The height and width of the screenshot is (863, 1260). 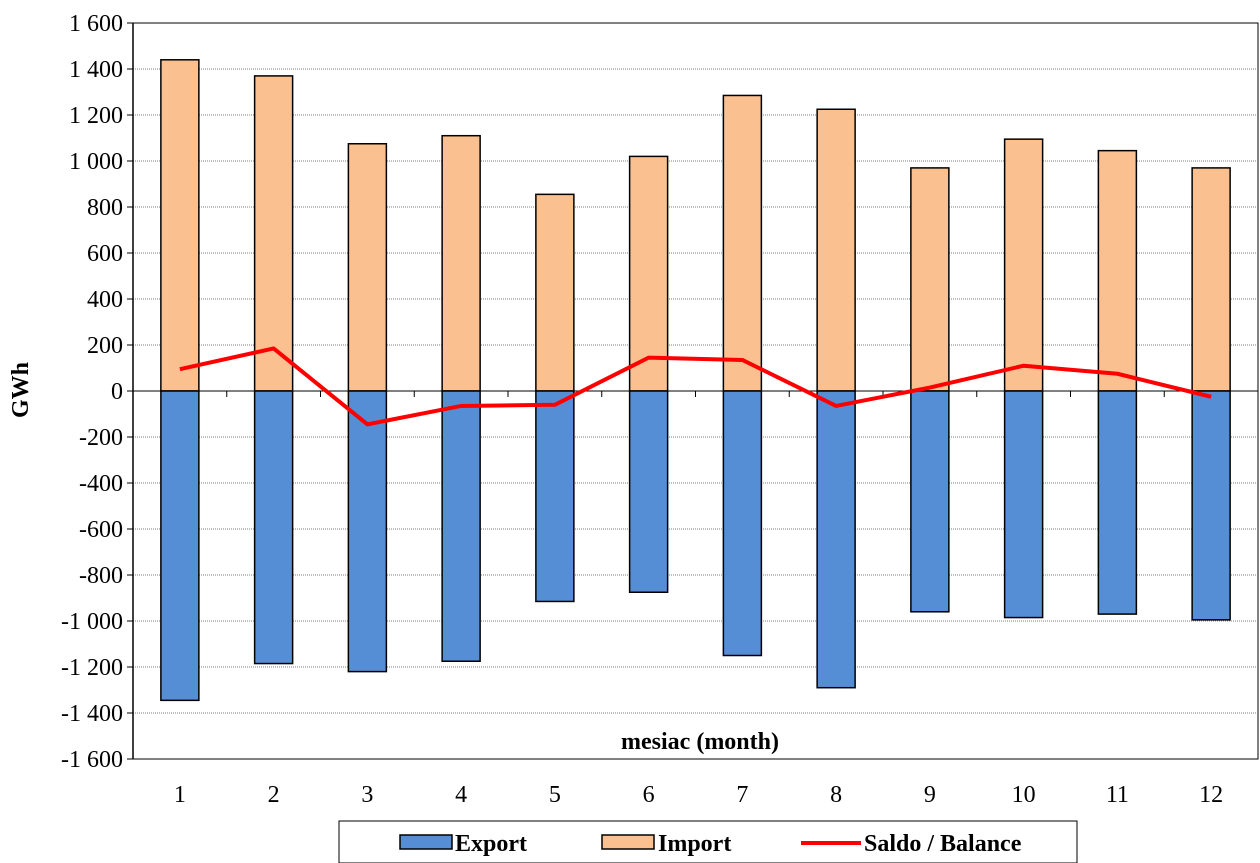 I want to click on x-tick-label: 8, so click(x=836, y=795).